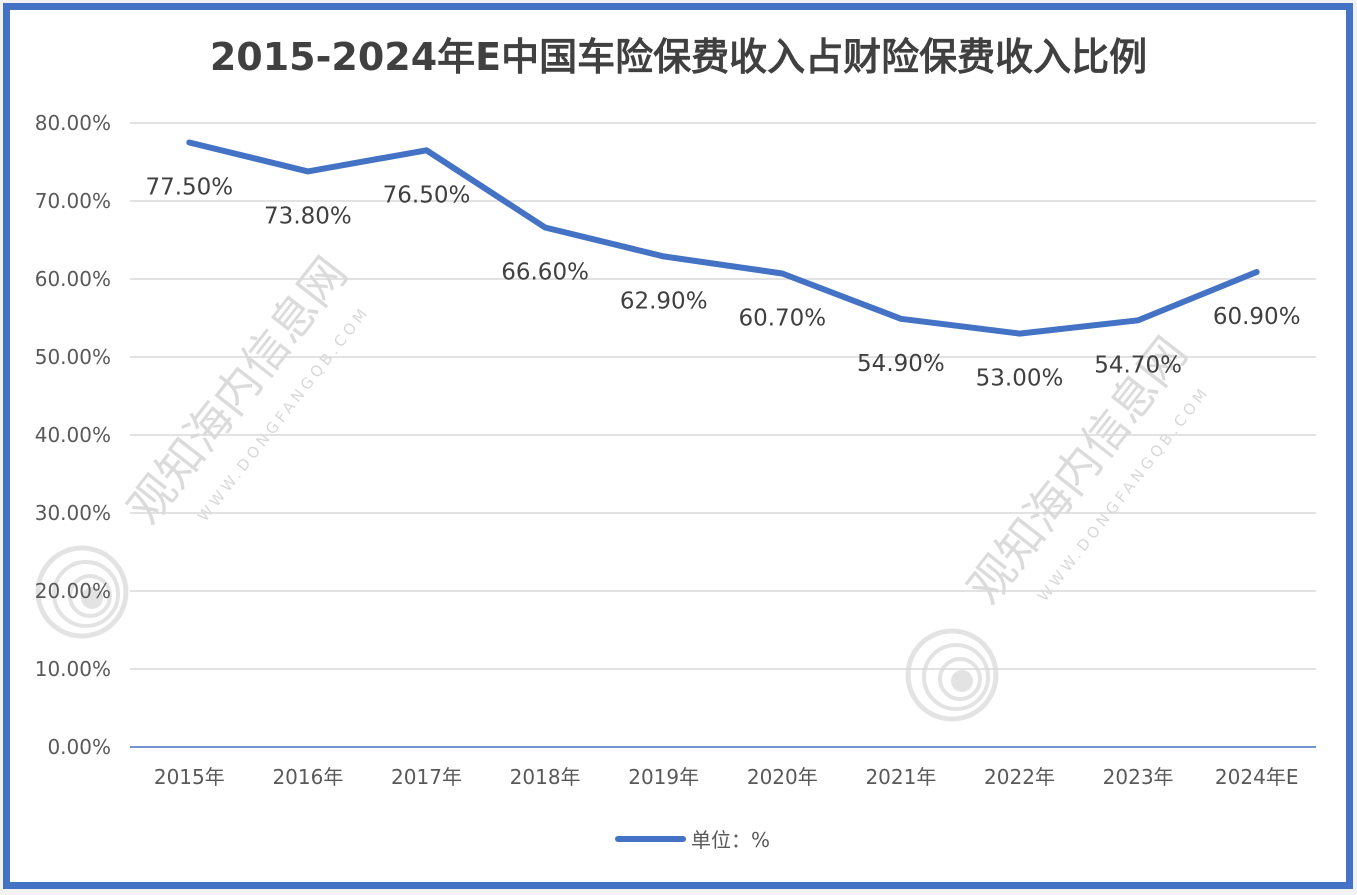  I want to click on x-tick-label: 2024年E, so click(1257, 777).